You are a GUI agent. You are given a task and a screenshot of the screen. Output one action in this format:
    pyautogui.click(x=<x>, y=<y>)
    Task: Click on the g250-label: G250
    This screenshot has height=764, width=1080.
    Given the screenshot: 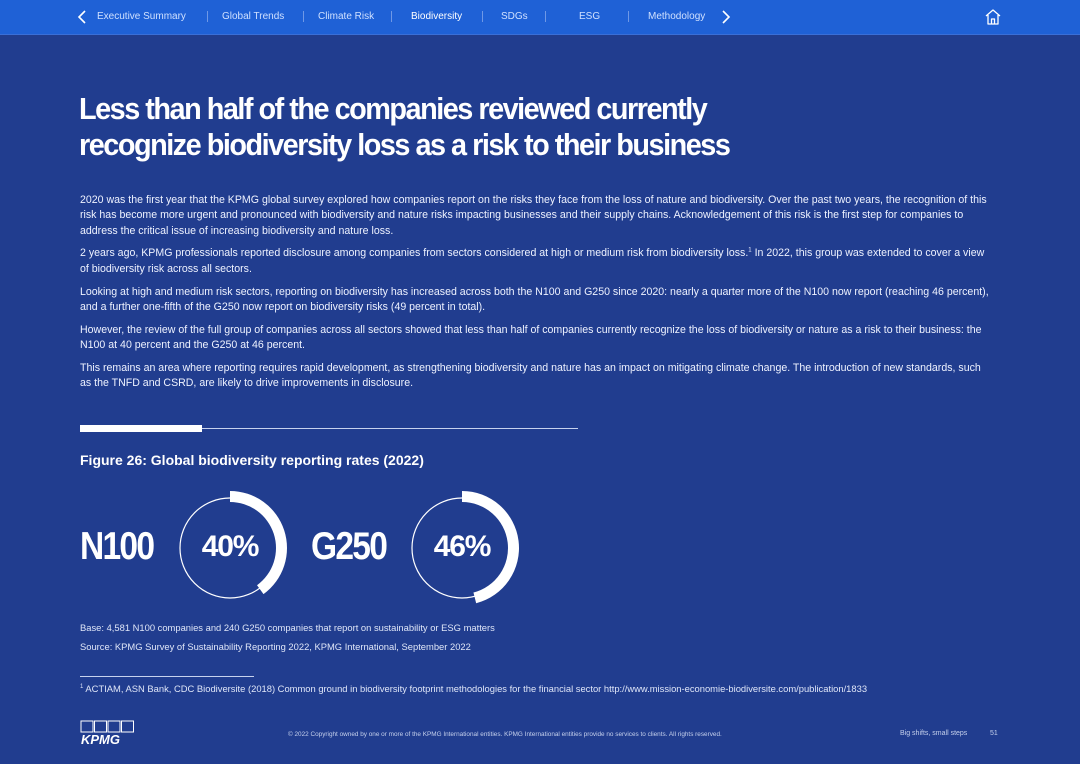 What is the action you would take?
    pyautogui.click(x=349, y=546)
    